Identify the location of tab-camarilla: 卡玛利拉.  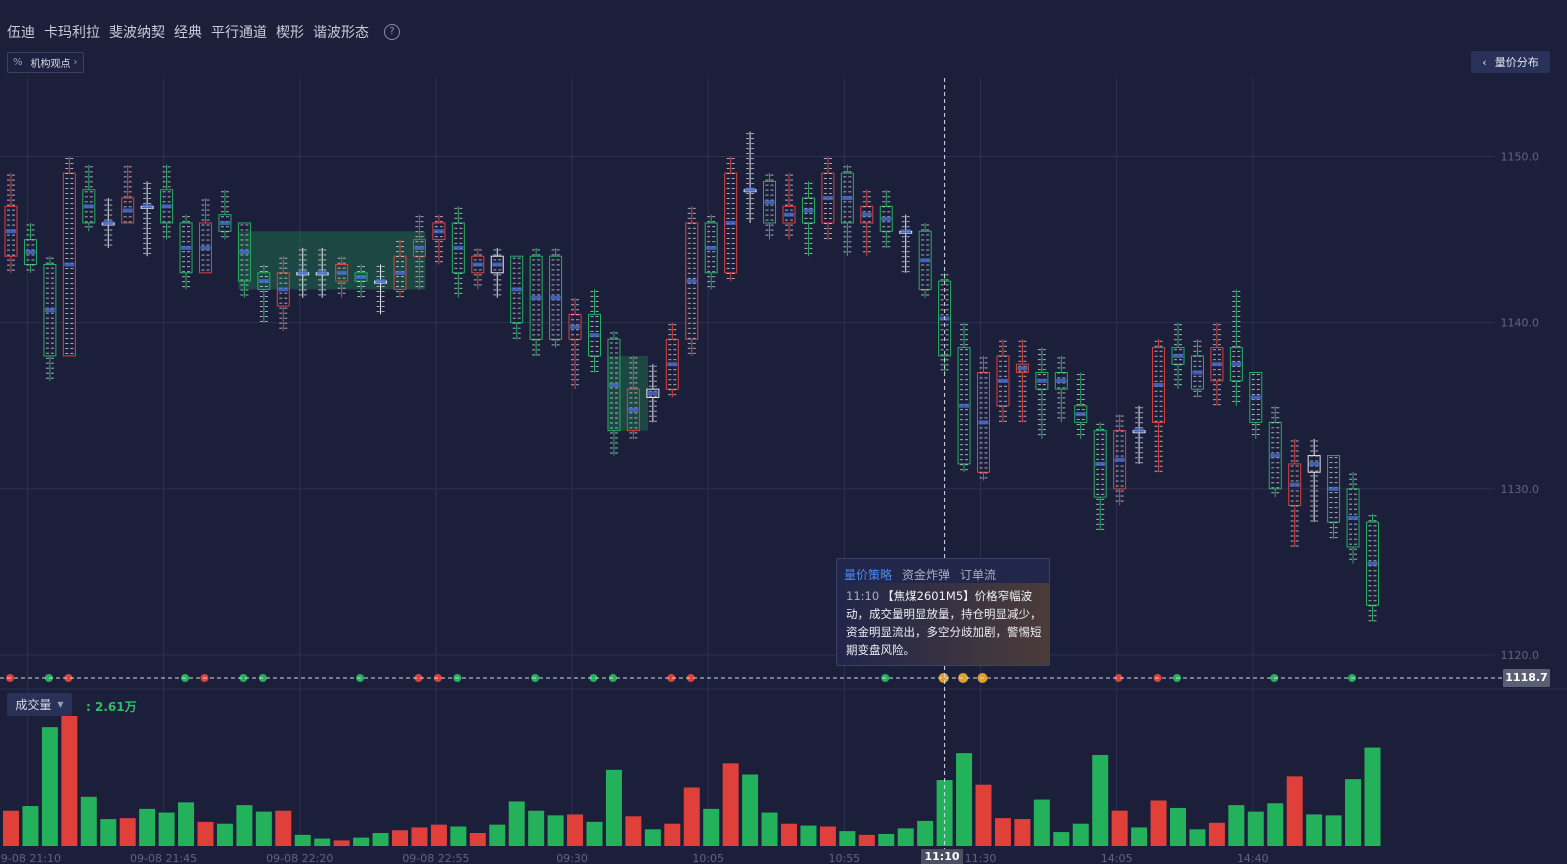
(72, 33).